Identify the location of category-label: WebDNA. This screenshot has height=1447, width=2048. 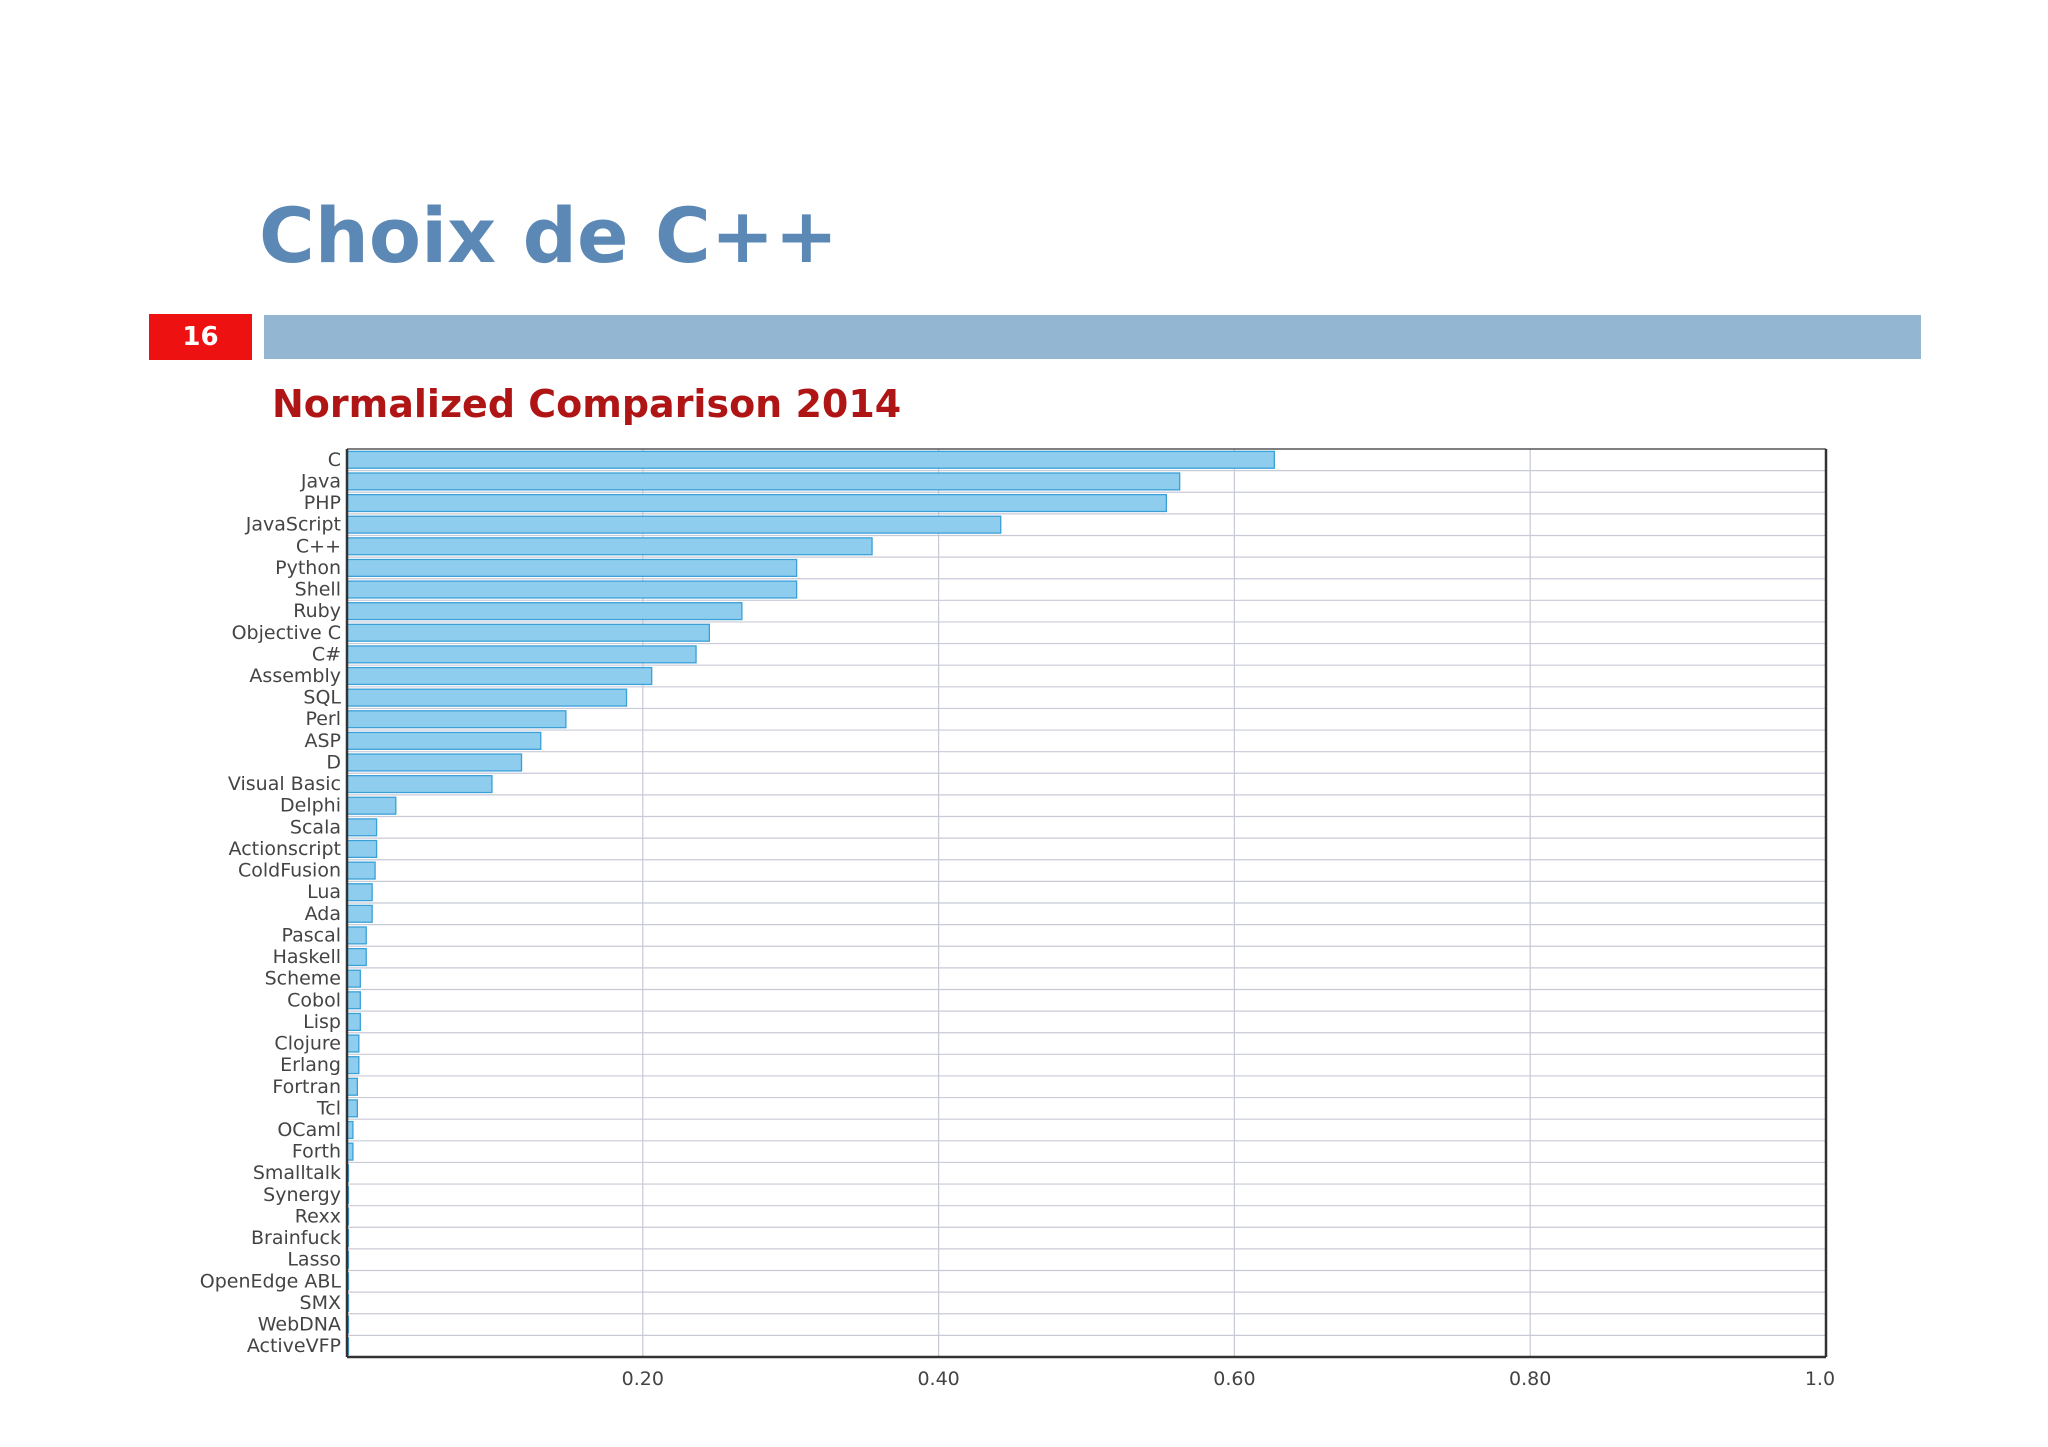
(299, 1325).